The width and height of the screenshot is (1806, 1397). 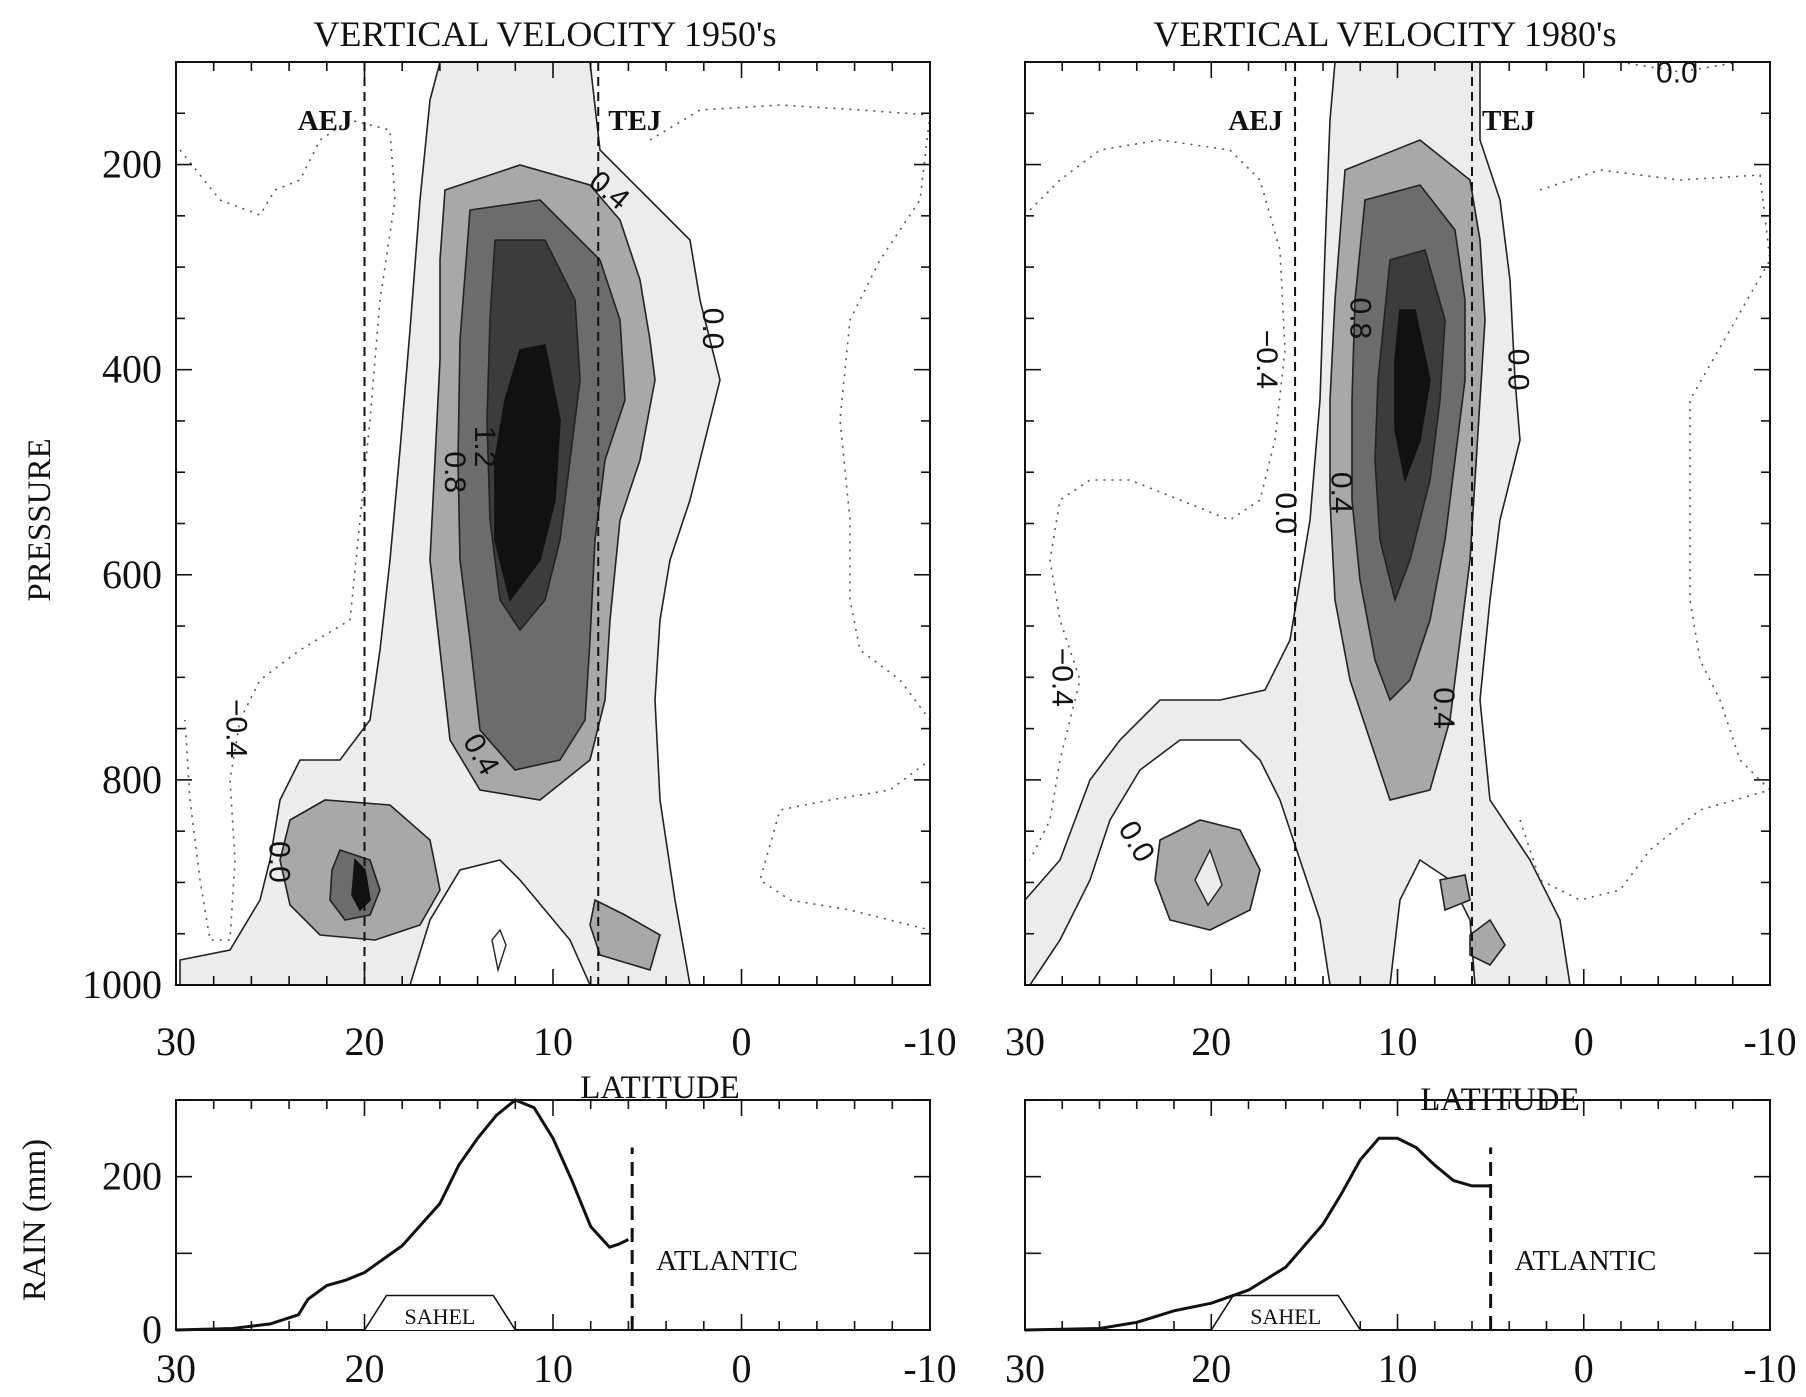 I want to click on sahel-region-1980s: SAHEL, so click(x=1285, y=1312).